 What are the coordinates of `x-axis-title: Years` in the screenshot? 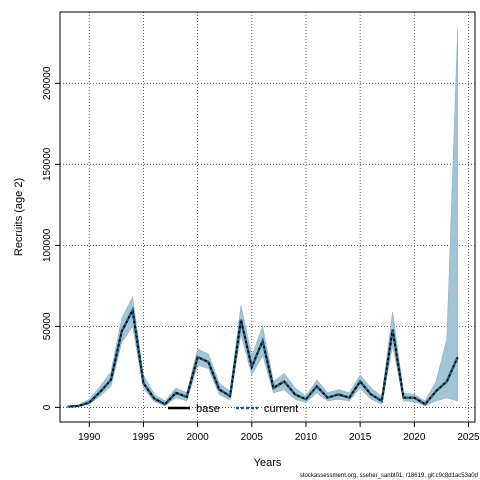 It's located at (268, 463).